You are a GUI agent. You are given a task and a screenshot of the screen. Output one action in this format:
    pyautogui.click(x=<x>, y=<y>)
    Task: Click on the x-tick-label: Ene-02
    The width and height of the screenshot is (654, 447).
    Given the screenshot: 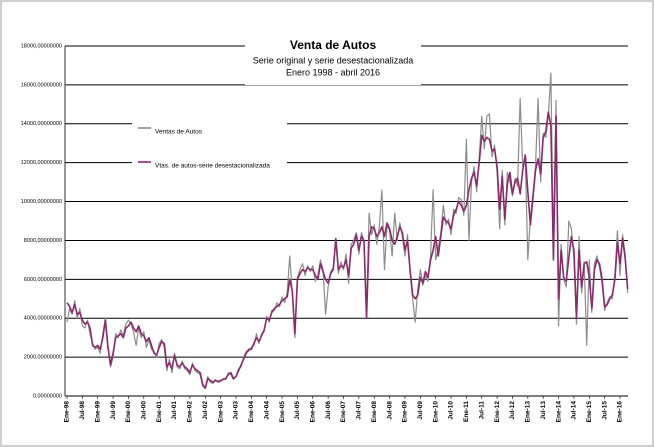 What is the action you would take?
    pyautogui.click(x=190, y=412)
    